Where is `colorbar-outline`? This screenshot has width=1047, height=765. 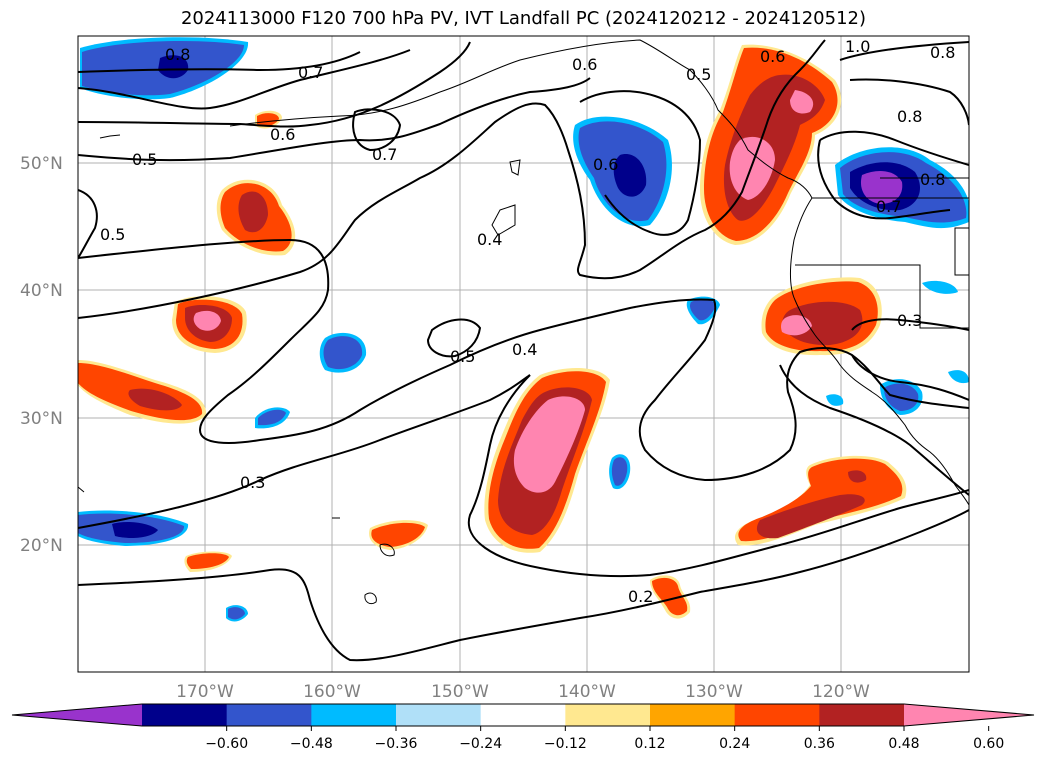
colorbar-outline is located at coordinates (523, 715).